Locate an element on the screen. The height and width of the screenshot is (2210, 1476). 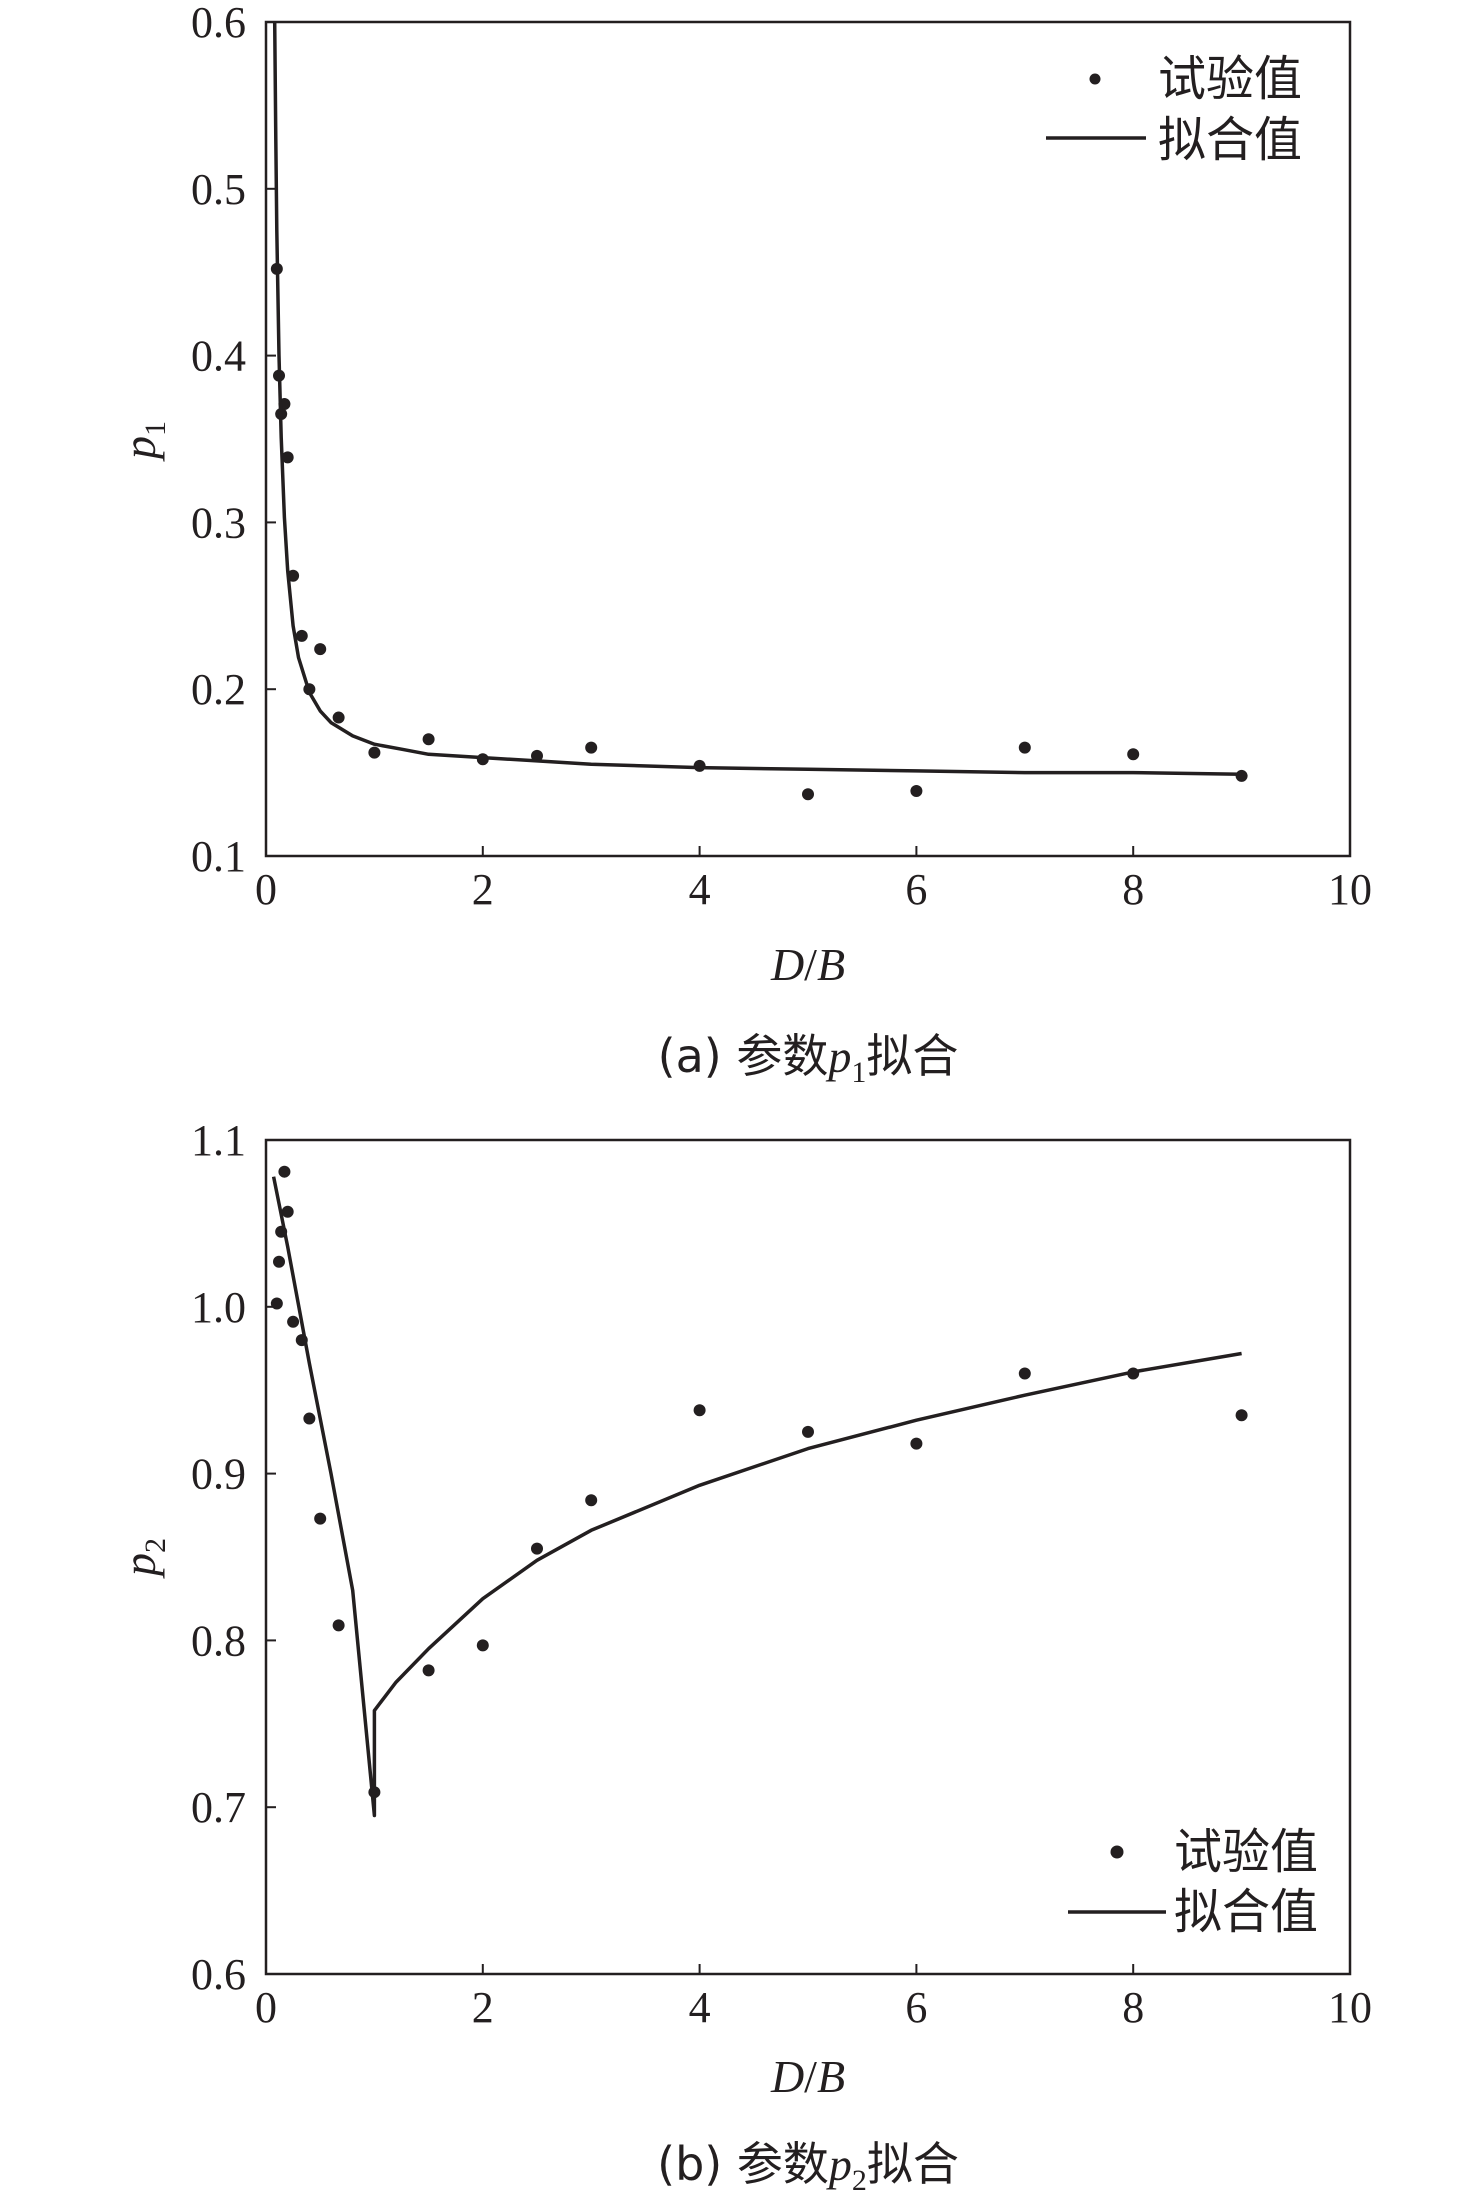
y-tick-label: 0.3 is located at coordinates (218, 522).